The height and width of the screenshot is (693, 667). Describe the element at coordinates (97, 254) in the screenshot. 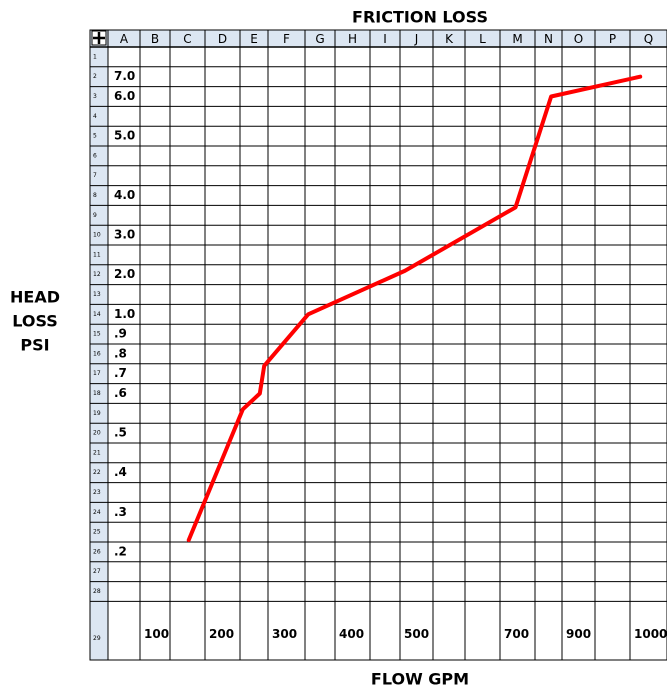

I see `row-number: 11` at that location.